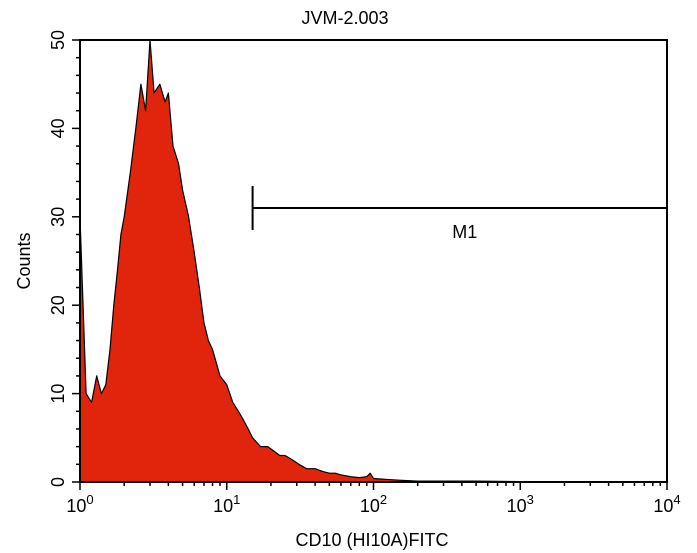  I want to click on y-tick-label: 50, so click(58, 40).